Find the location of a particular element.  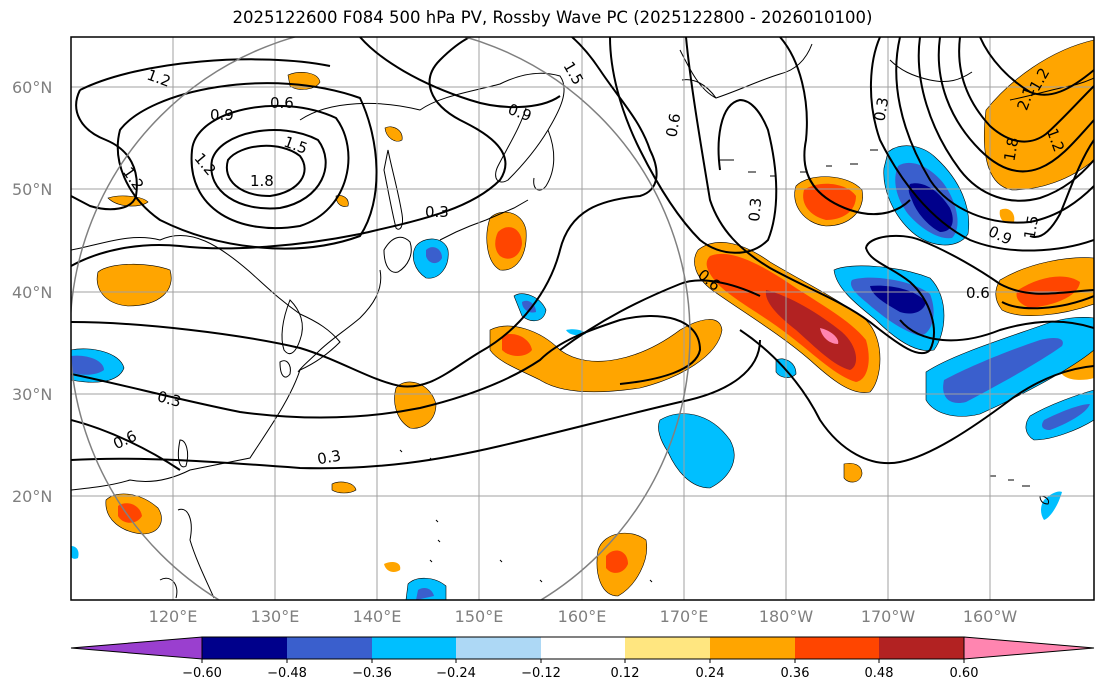

coastline-korea is located at coordinates (292, 327).